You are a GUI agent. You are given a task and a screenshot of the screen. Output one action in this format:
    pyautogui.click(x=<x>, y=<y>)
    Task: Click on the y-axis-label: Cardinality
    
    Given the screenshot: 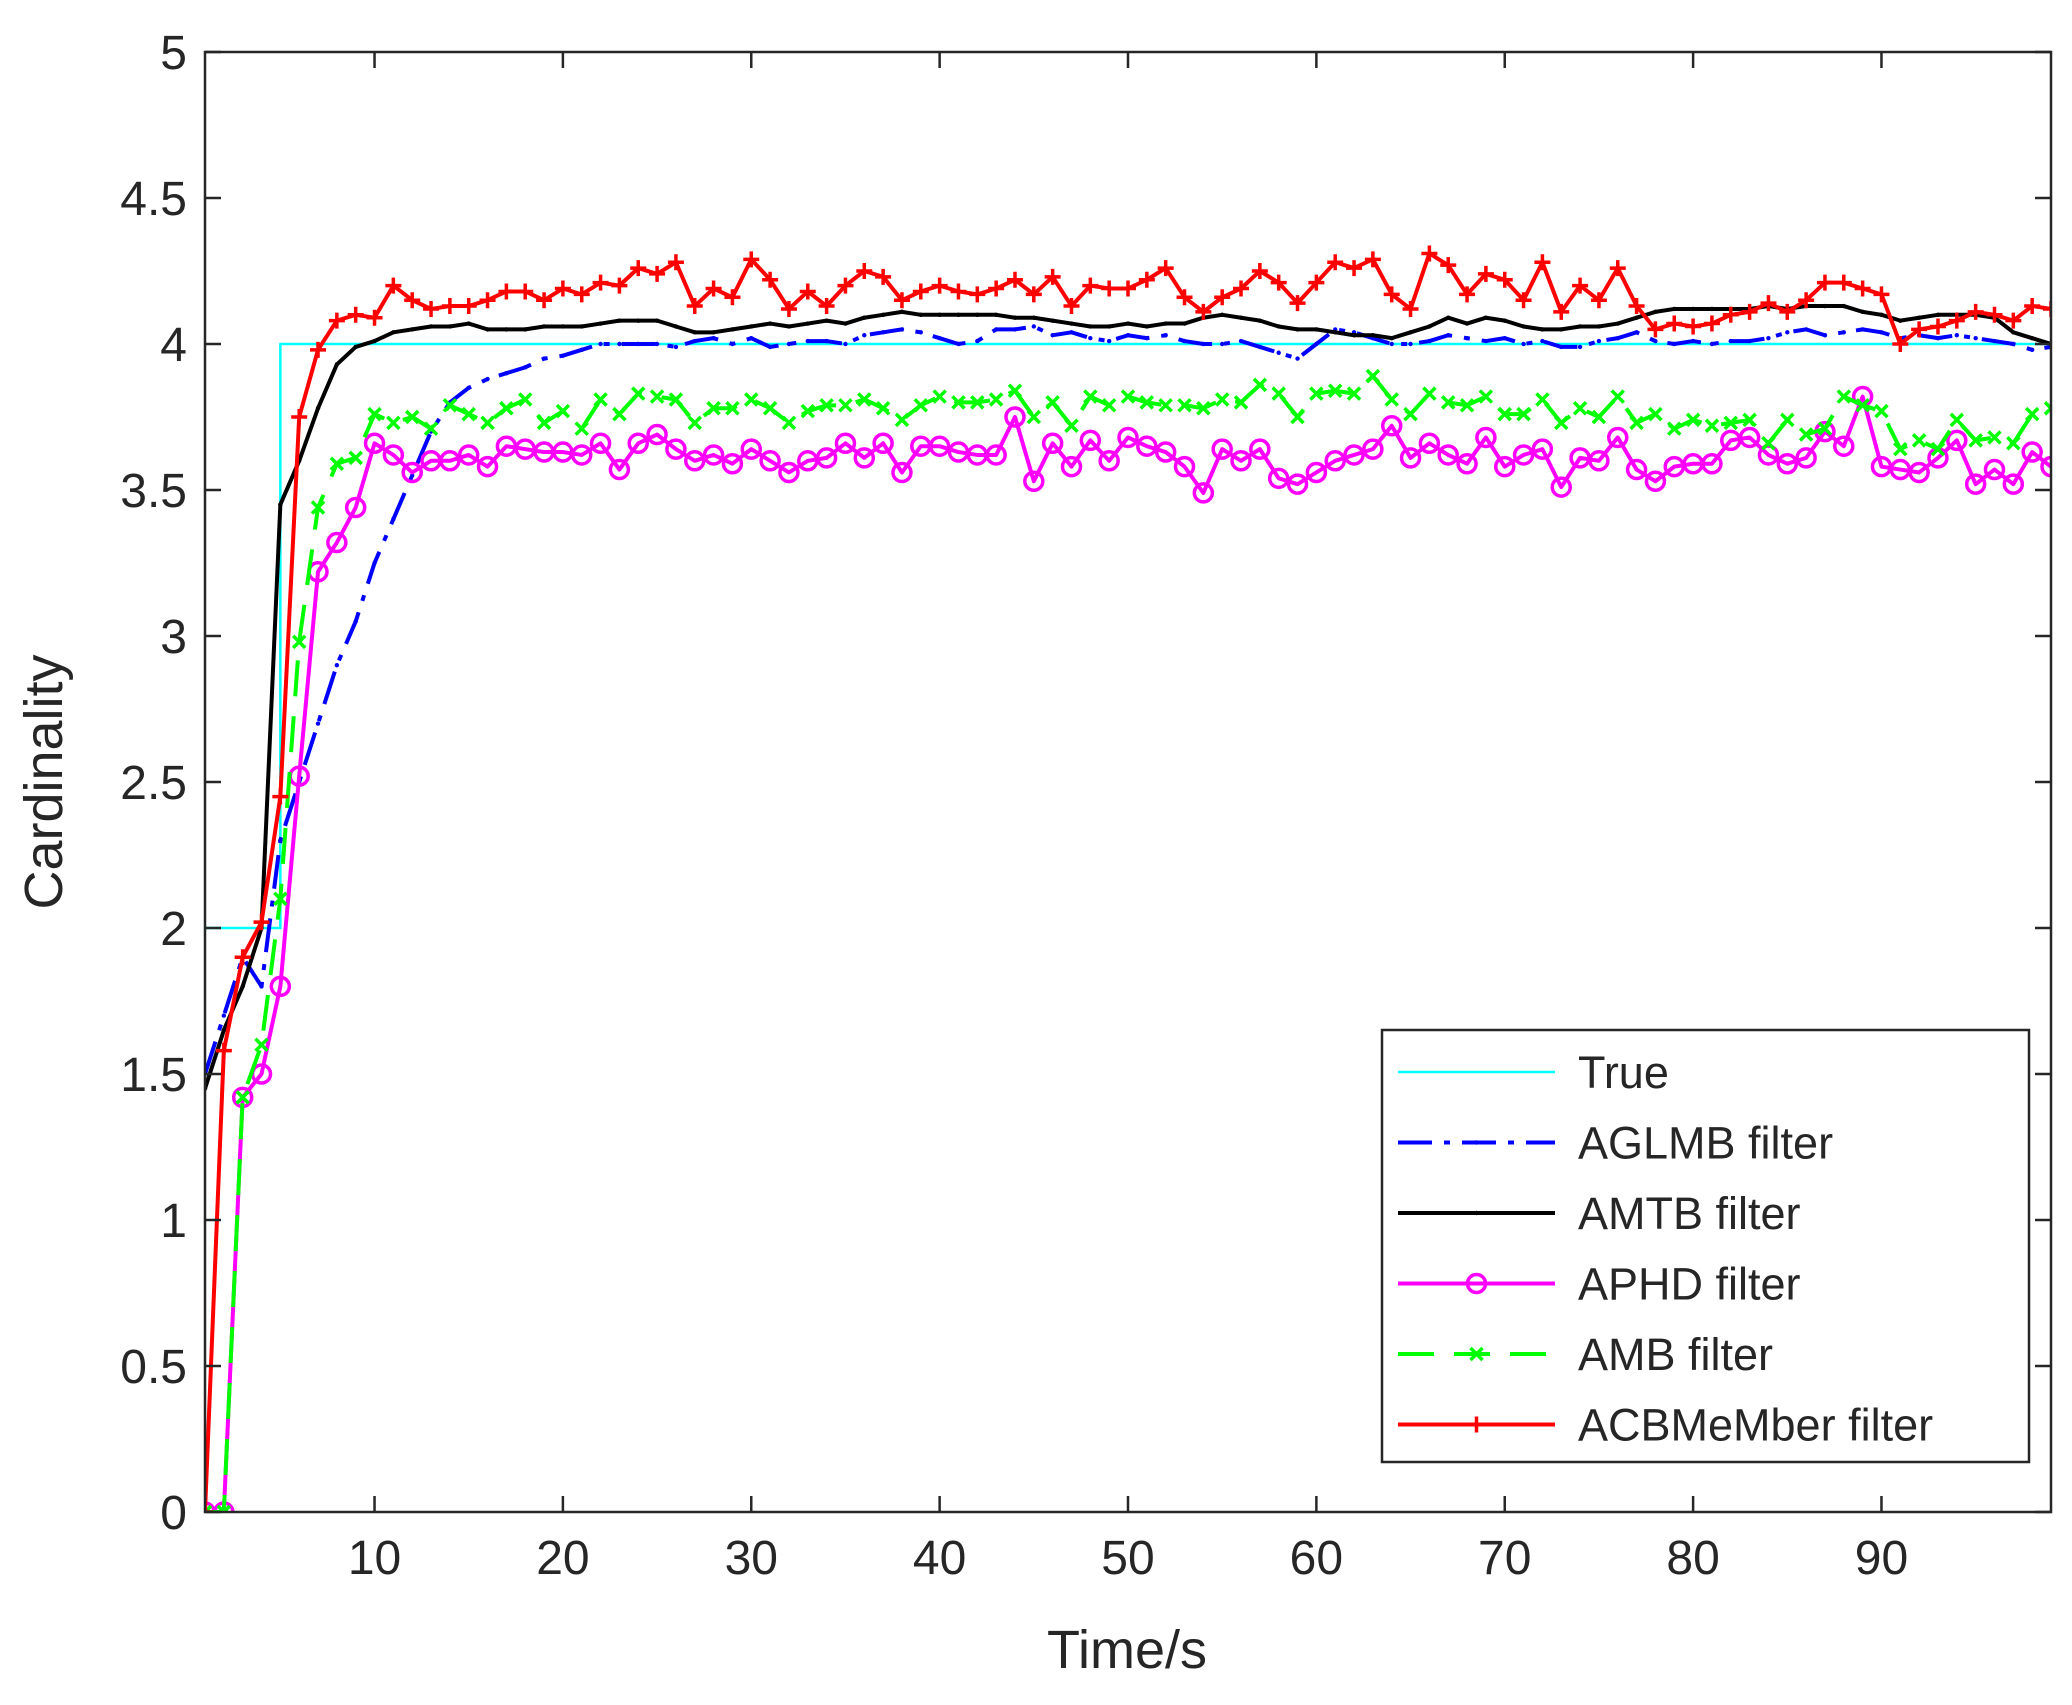 What is the action you would take?
    pyautogui.click(x=44, y=781)
    